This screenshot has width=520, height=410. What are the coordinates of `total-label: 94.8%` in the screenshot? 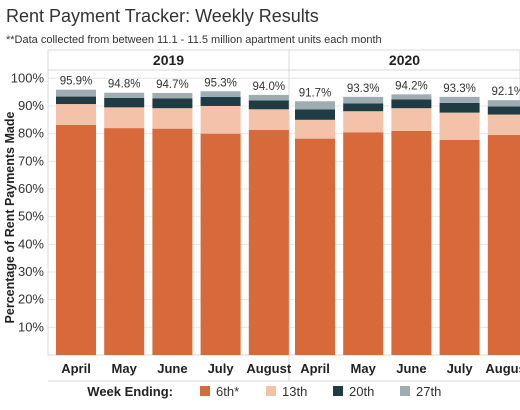 It's located at (124, 85).